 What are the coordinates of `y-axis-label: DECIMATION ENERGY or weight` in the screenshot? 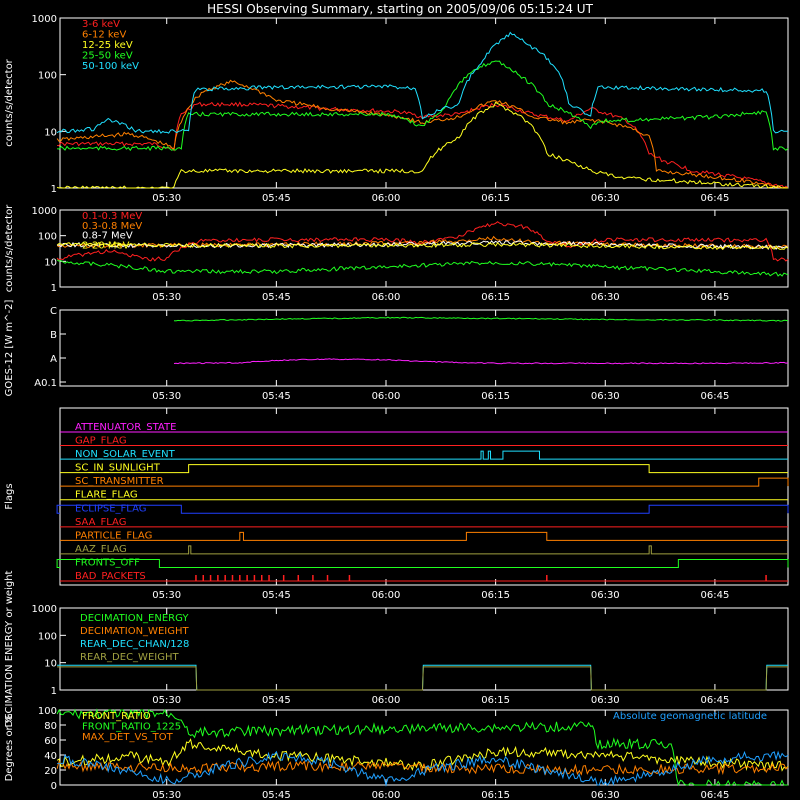 It's located at (9, 648).